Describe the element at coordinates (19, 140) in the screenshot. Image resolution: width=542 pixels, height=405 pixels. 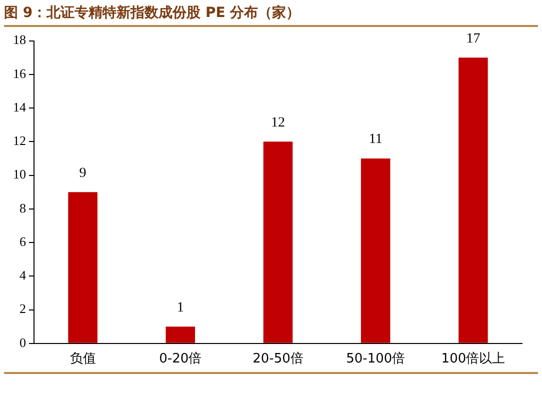
I see `y-tick-label: 12` at that location.